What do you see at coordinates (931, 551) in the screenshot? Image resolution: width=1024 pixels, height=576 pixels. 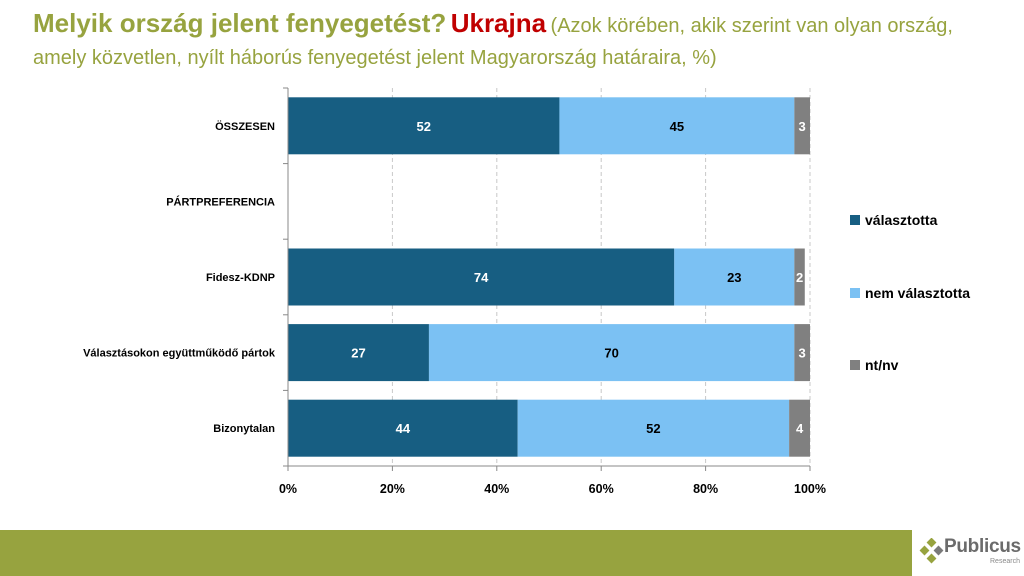 I see `logo-diamonds-icon` at bounding box center [931, 551].